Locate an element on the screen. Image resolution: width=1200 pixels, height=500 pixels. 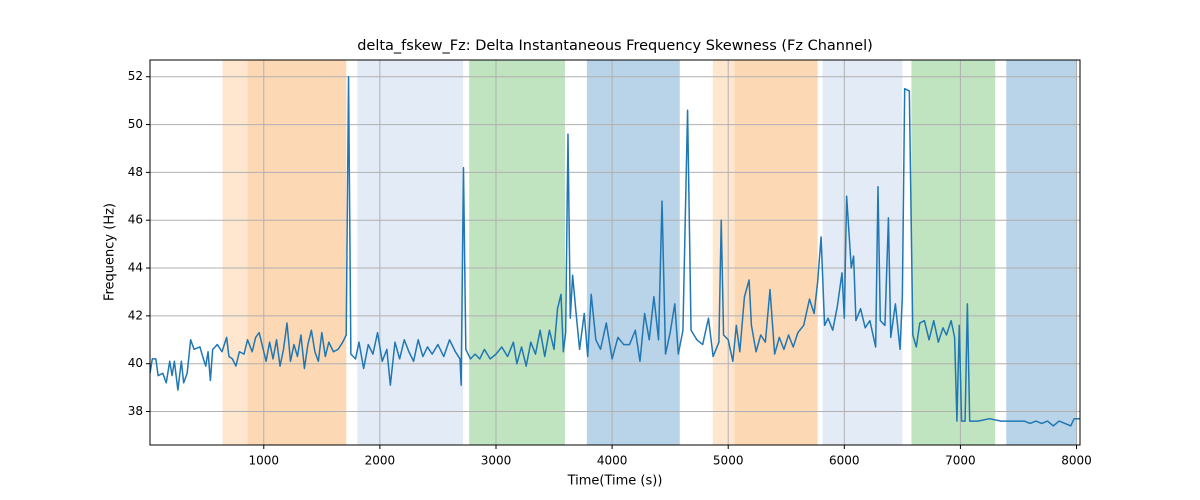
x-tick-label: 4000 is located at coordinates (612, 461).